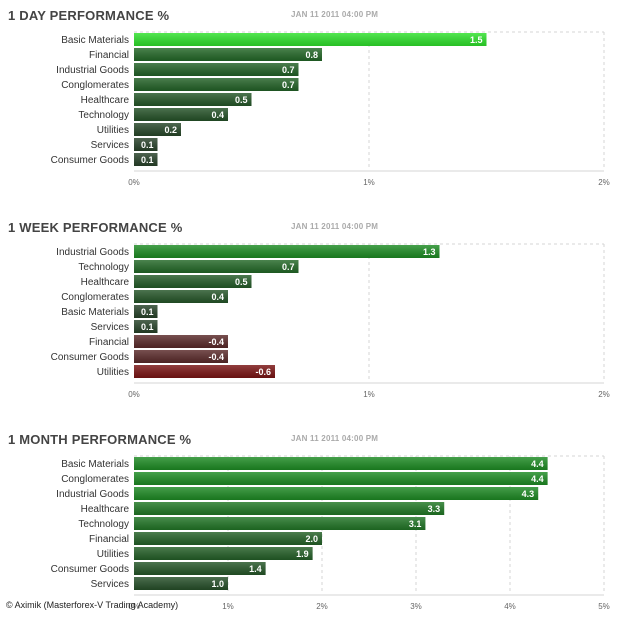  Describe the element at coordinates (604, 606) in the screenshot. I see `x-tick-label: 5%` at that location.